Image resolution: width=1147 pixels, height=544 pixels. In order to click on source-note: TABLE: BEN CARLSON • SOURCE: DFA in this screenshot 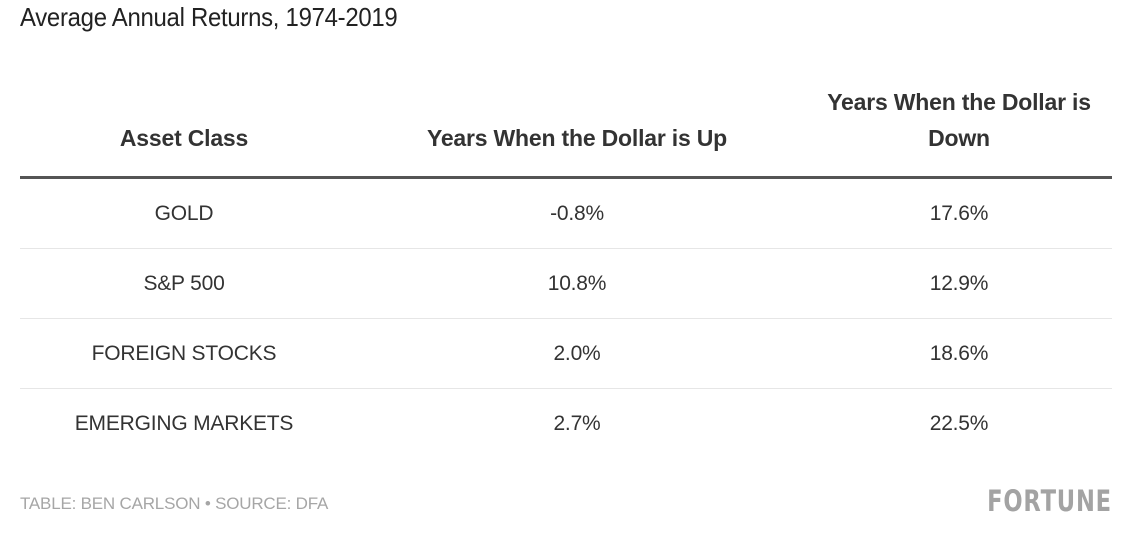, I will do `click(174, 503)`.